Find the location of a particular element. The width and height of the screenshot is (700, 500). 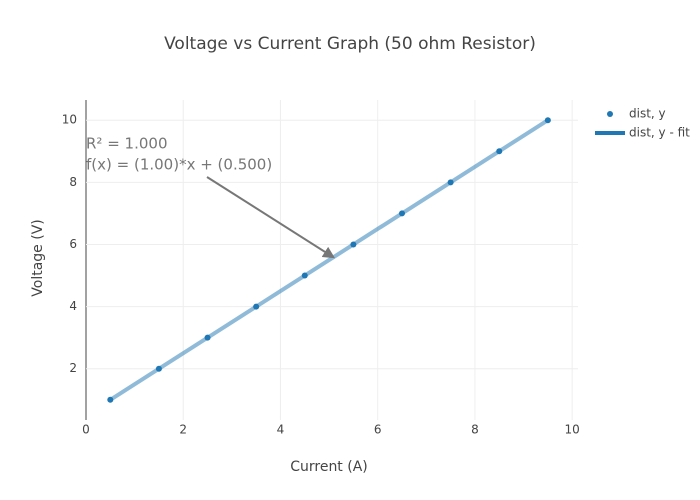

annotation: f(x) = (1.00)*x + (0.500) is located at coordinates (179, 165).